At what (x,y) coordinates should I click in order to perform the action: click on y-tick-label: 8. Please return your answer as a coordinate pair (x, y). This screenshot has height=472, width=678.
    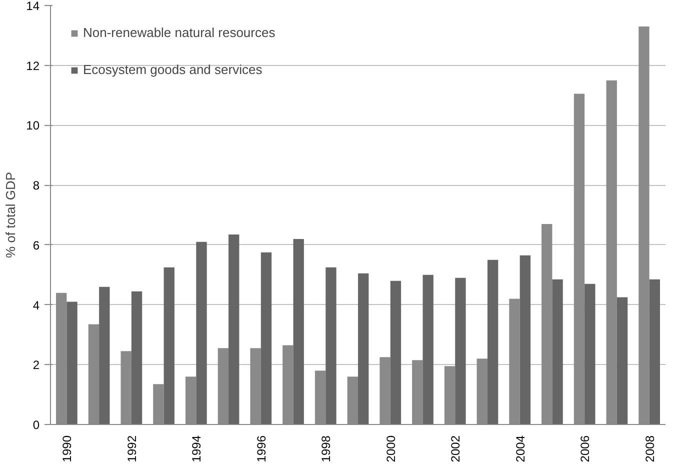
    Looking at the image, I should click on (36, 185).